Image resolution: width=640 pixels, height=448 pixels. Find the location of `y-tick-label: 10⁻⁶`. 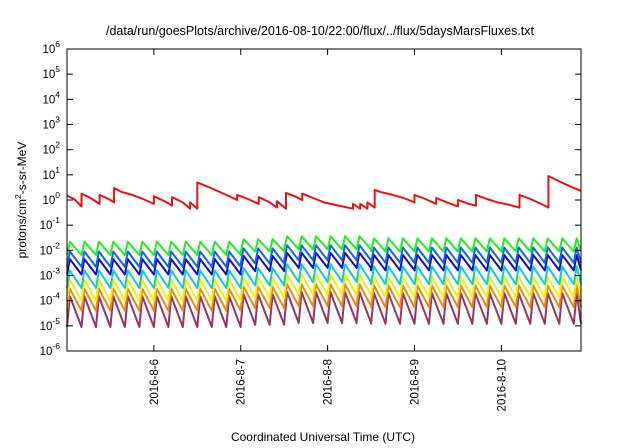

y-tick-label: 10⁻⁶ is located at coordinates (50, 349).